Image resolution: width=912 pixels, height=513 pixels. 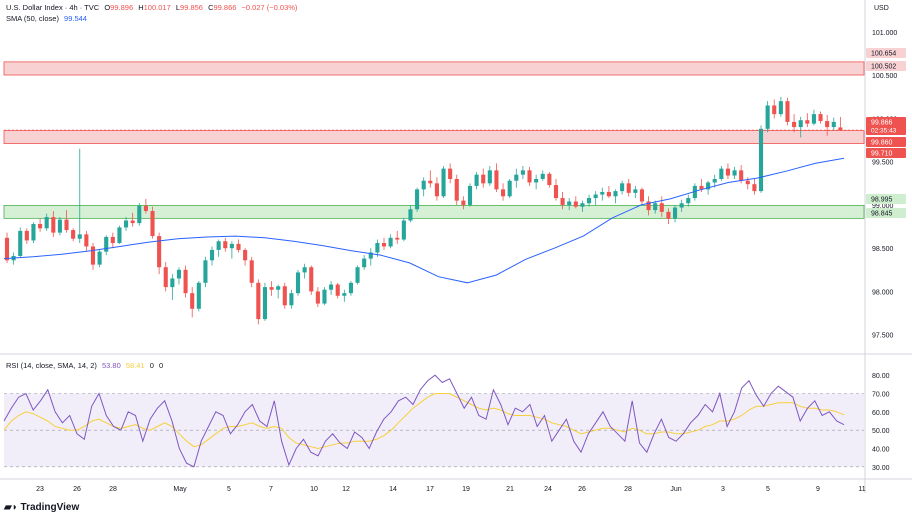 What do you see at coordinates (51, 365) in the screenshot?
I see `rsi-label: RSI (14, close, SMA, 14, 2)` at bounding box center [51, 365].